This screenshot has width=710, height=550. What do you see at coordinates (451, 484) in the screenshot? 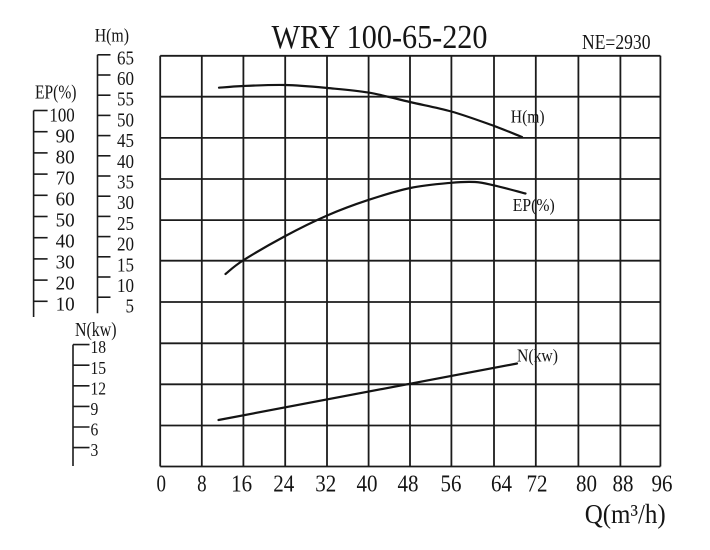
I see `svg-text: 56` at bounding box center [451, 484].